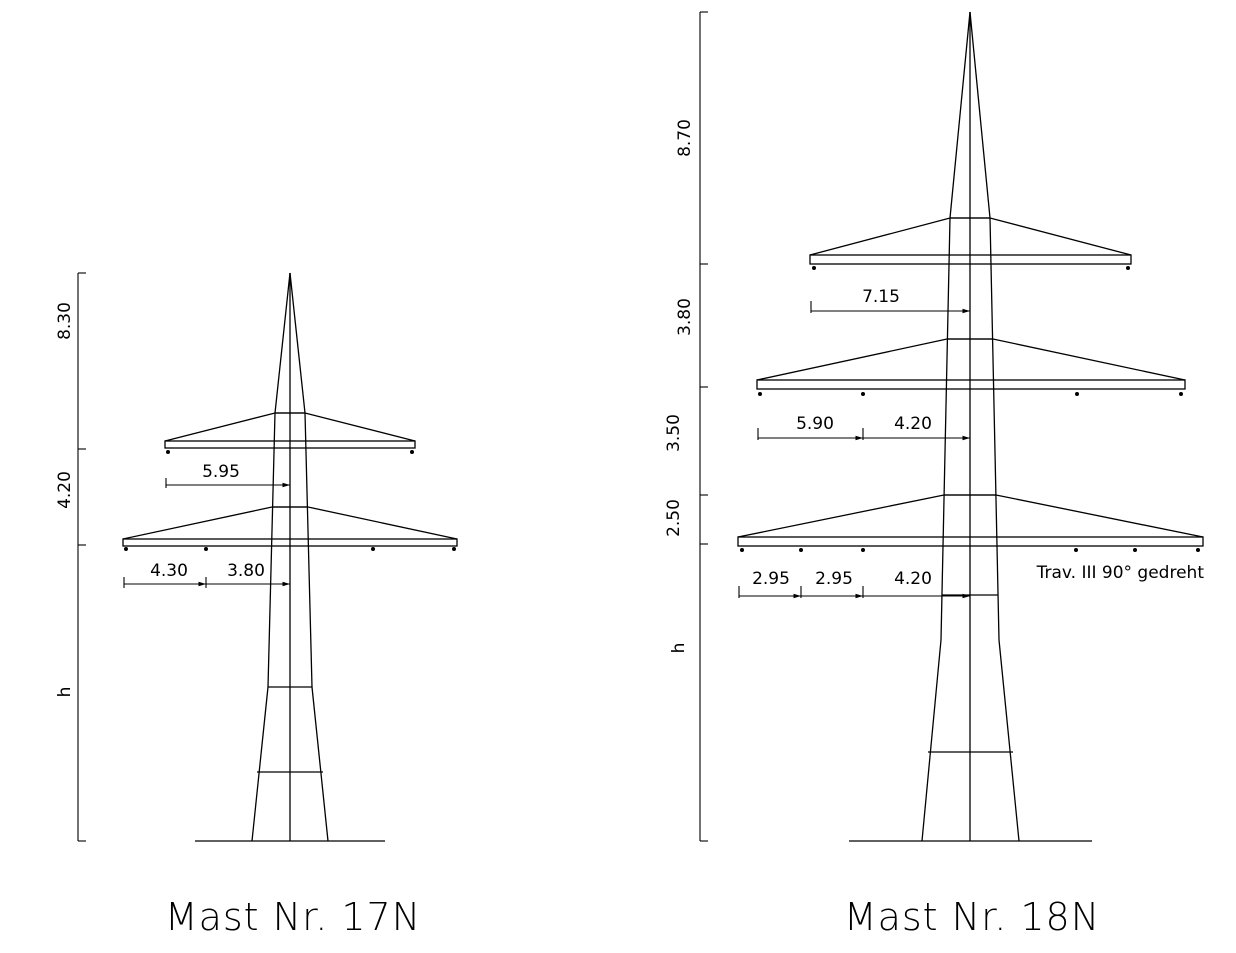 This screenshot has width=1236, height=953. I want to click on dim-18n-middle-2: 4.20, so click(913, 424).